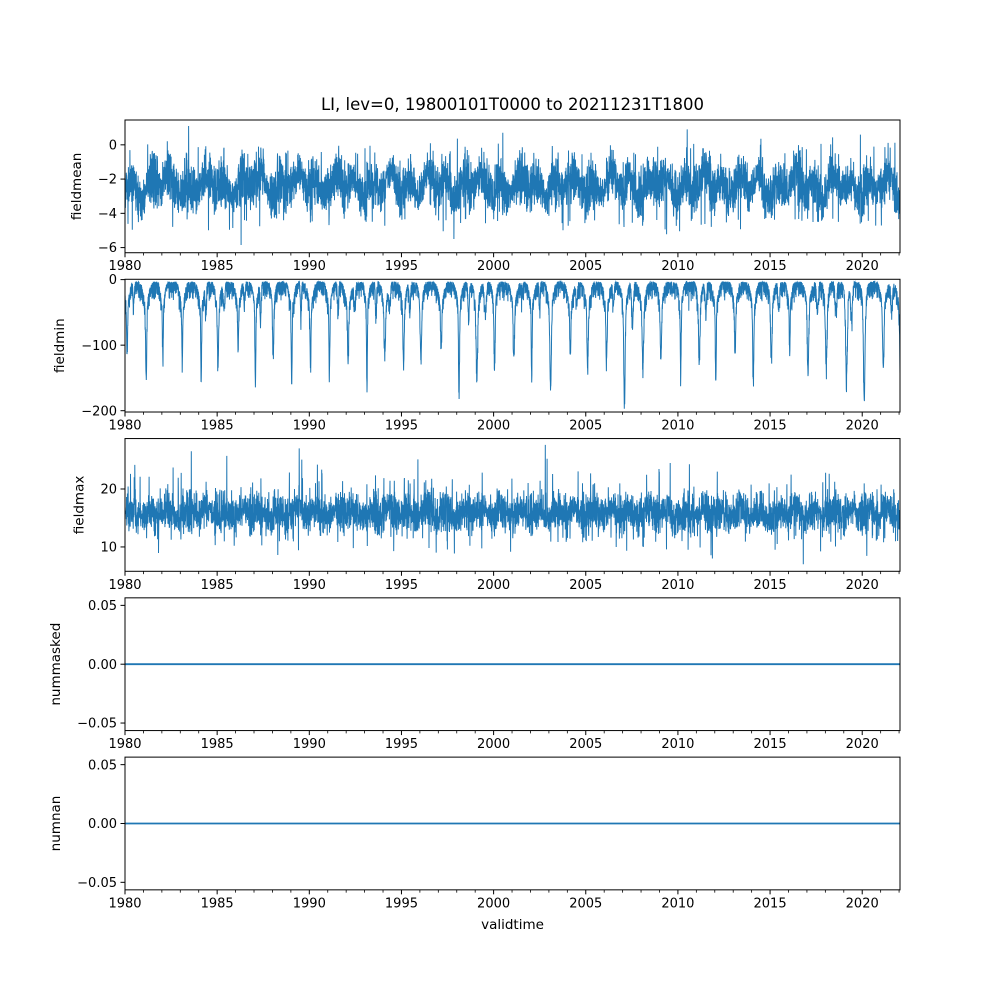  What do you see at coordinates (108, 548) in the screenshot?
I see `y-tick-label: 10` at bounding box center [108, 548].